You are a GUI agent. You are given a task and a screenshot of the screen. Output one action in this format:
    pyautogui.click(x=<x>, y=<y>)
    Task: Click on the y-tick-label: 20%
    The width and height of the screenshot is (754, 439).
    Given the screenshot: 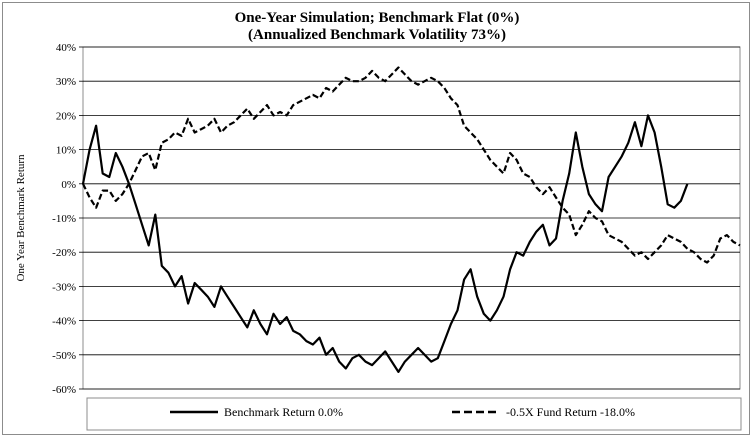 What is the action you would take?
    pyautogui.click(x=66, y=116)
    